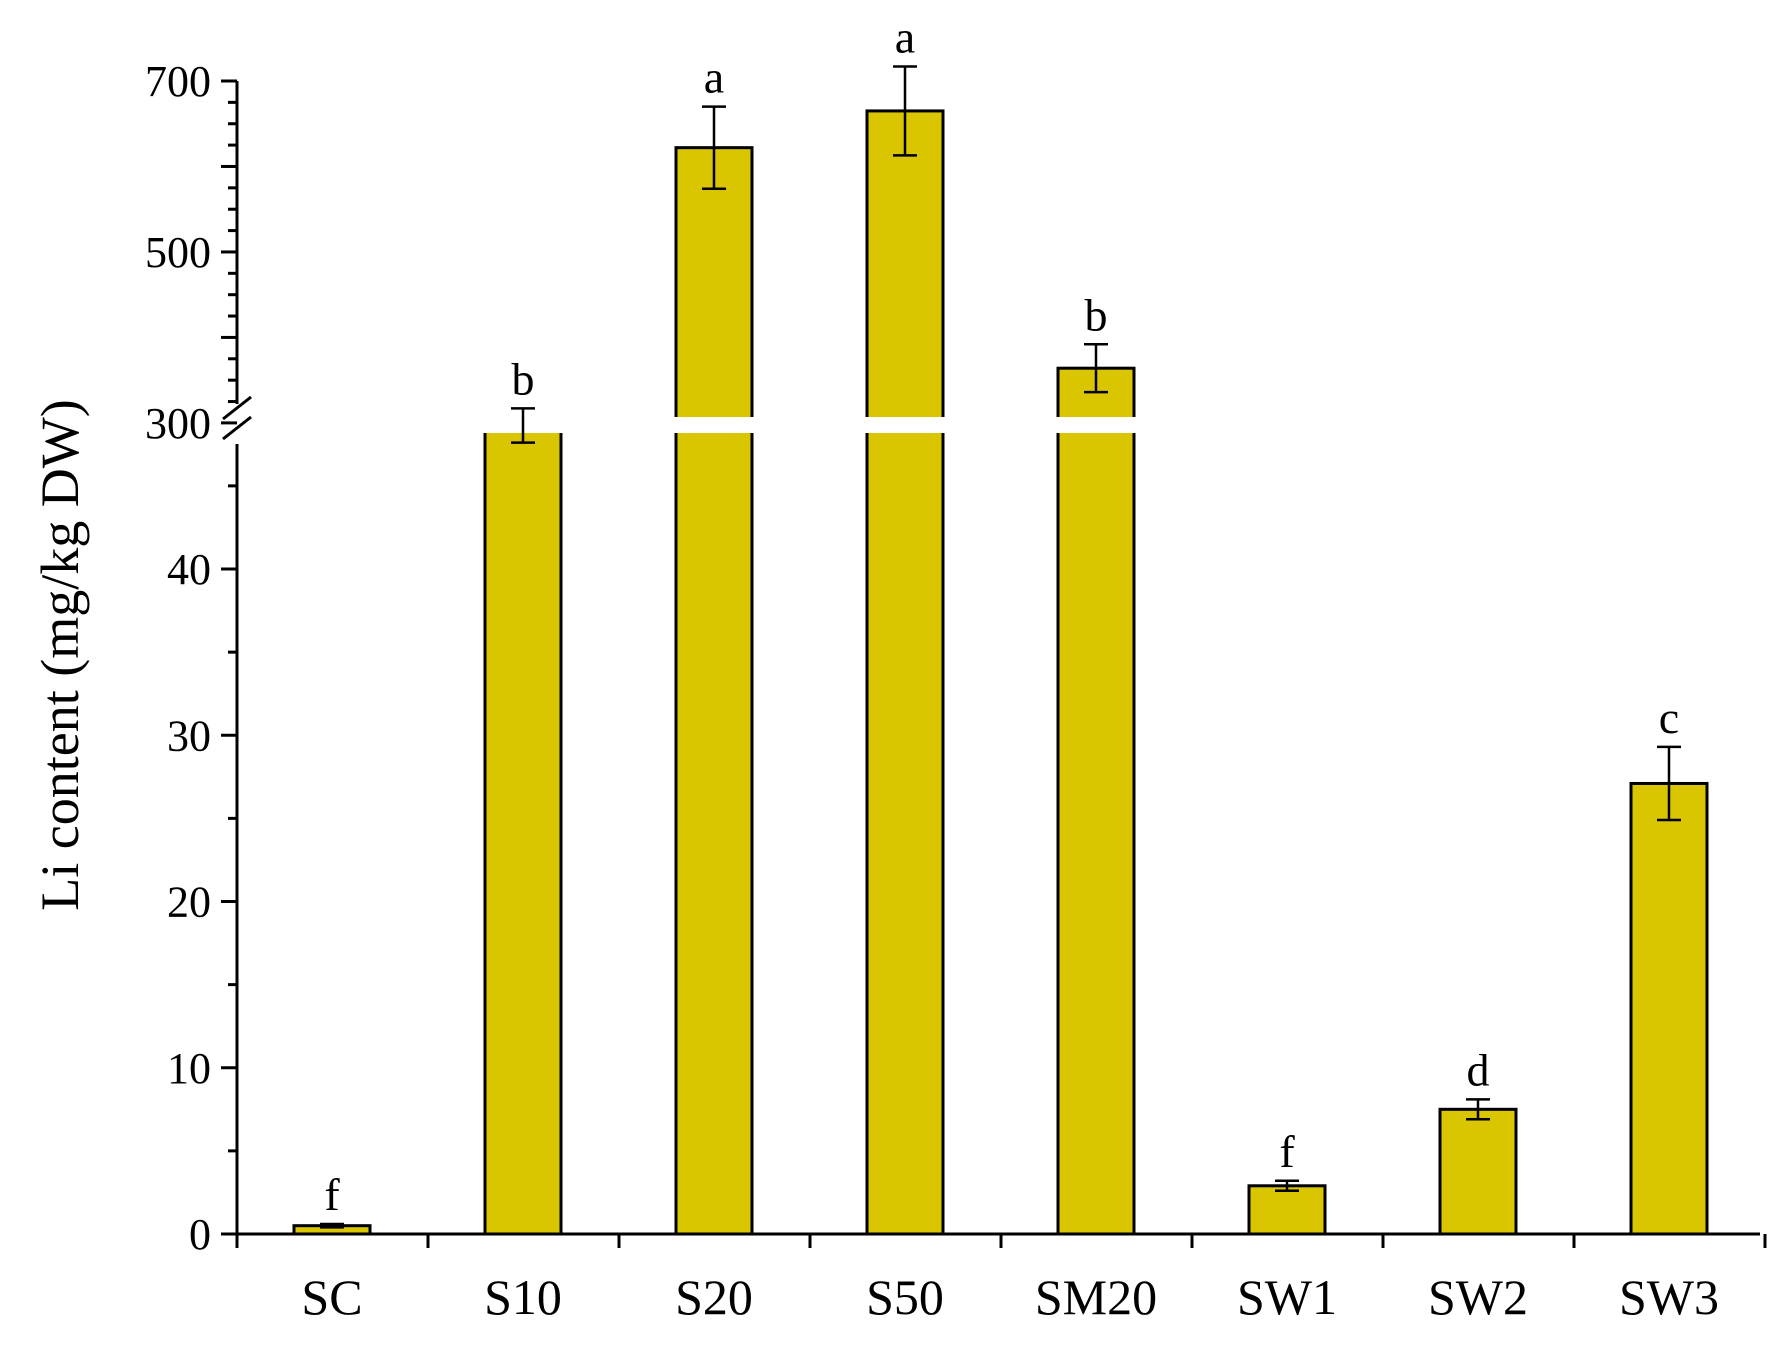 The image size is (1773, 1349). I want to click on y-tick-label-20: 20, so click(189, 902).